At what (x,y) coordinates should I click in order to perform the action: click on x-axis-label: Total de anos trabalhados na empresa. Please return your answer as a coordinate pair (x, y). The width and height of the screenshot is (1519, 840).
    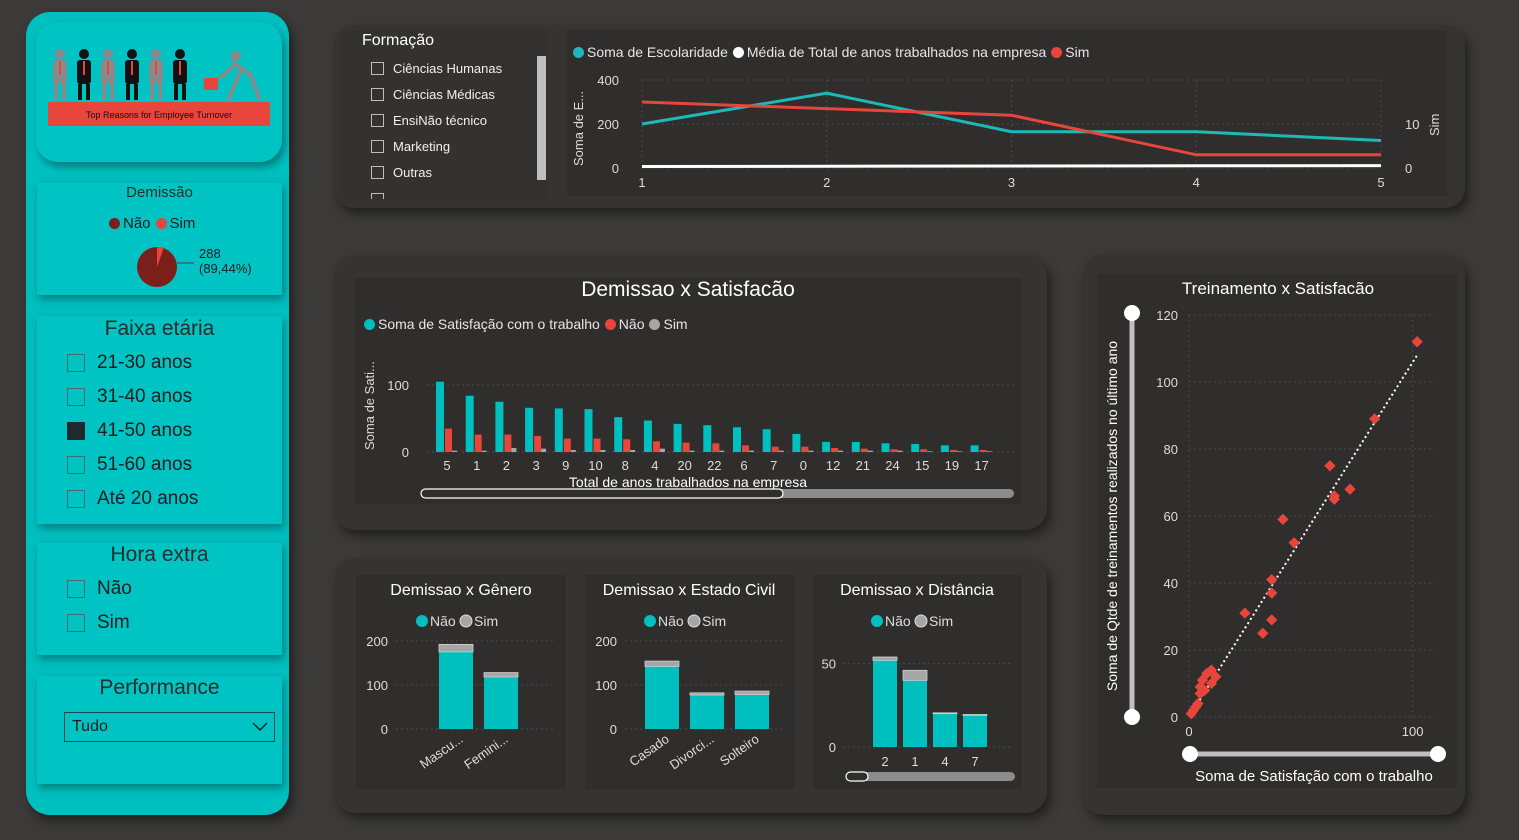
    Looking at the image, I should click on (688, 482).